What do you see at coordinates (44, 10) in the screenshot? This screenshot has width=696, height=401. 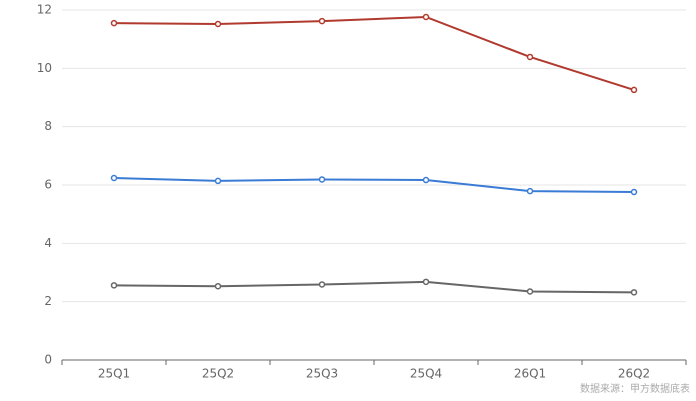 I see `y-tick-label: 12` at bounding box center [44, 10].